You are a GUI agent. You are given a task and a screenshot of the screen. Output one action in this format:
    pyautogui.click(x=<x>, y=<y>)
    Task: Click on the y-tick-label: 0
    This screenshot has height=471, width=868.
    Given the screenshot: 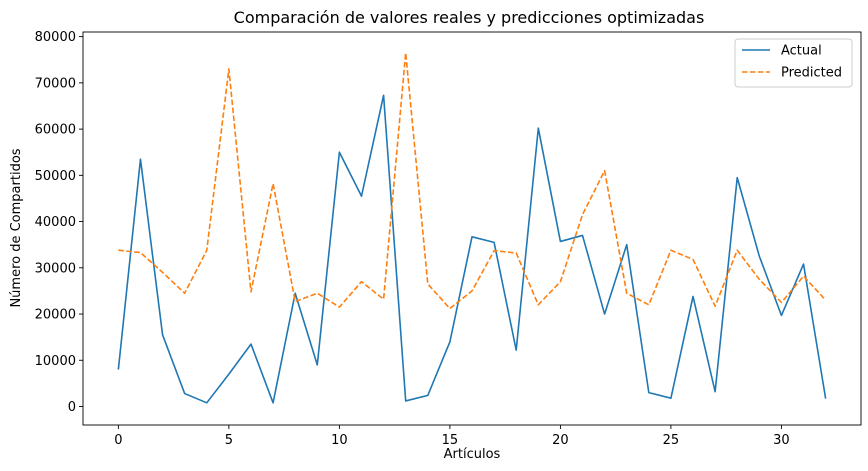 What is the action you would take?
    pyautogui.click(x=72, y=407)
    